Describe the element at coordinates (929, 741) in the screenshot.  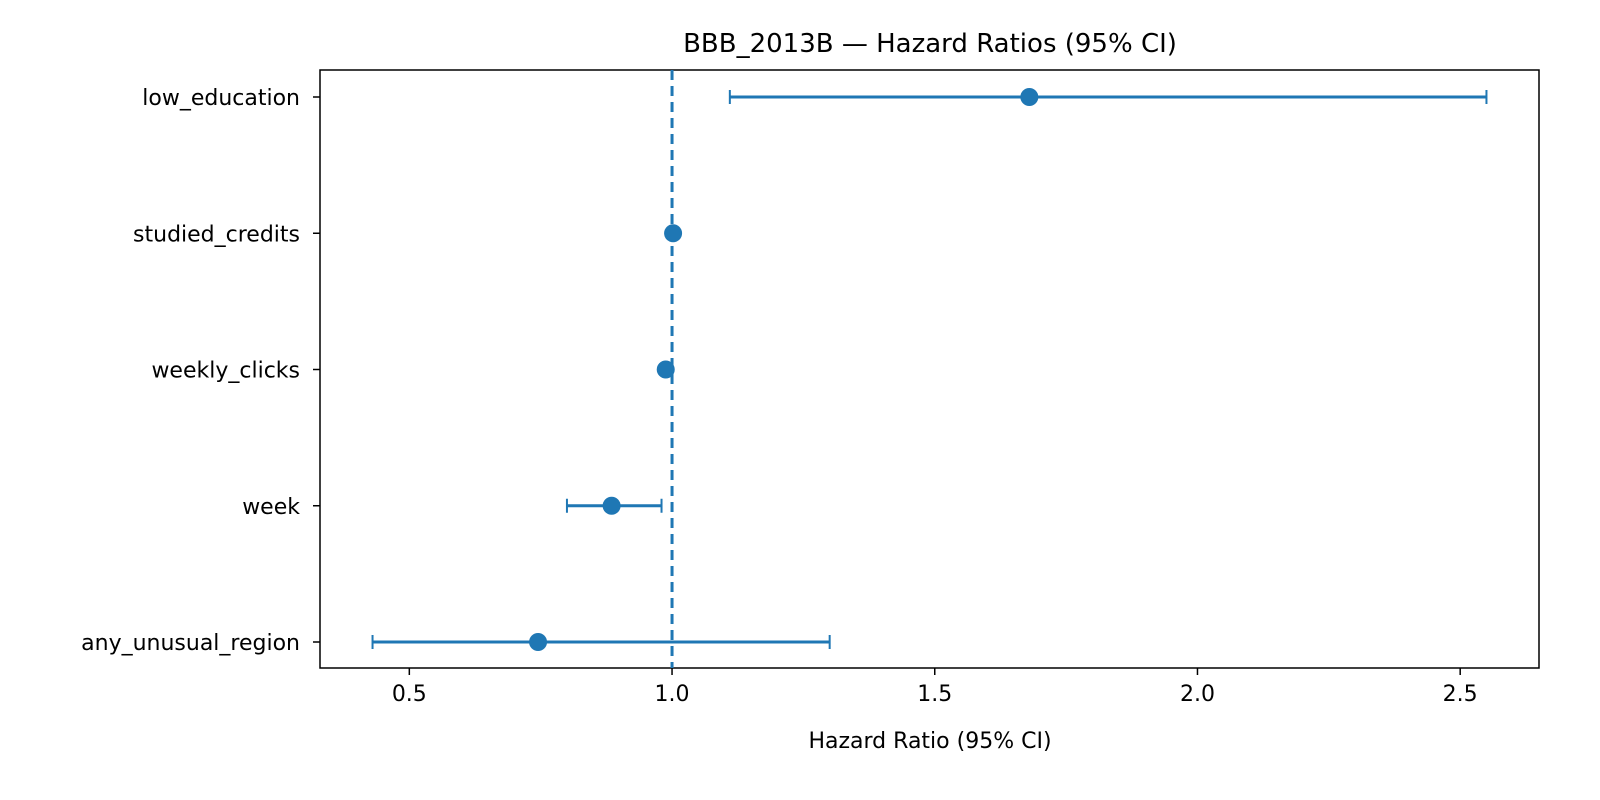
I see `x-axis-label: Hazard Ratio (95% CI)` at that location.